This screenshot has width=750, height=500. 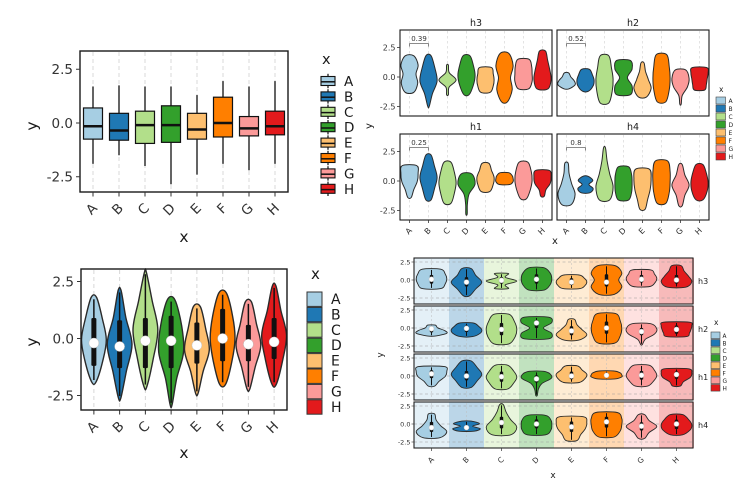 I want to click on violin-h4-A, so click(x=566, y=184).